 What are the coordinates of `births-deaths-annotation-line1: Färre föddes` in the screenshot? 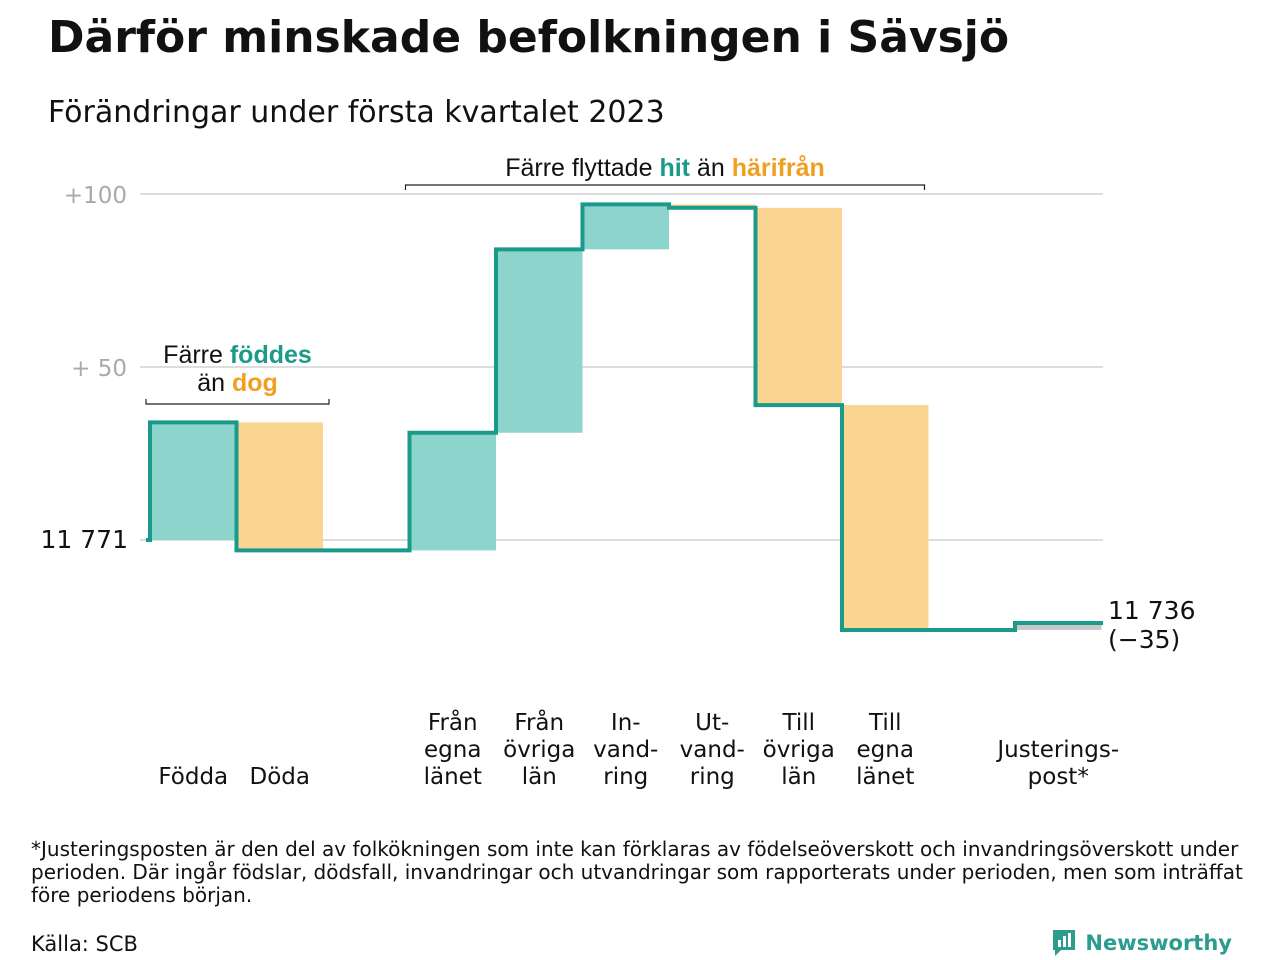 It's located at (237, 355).